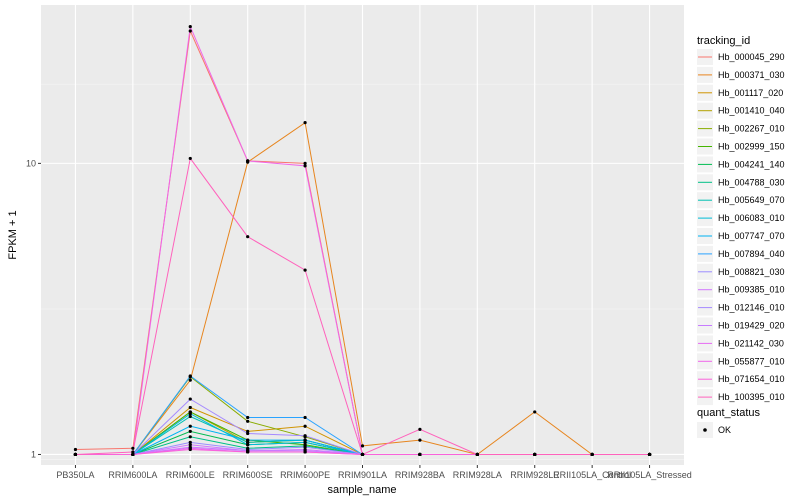 This screenshot has width=800, height=500. What do you see at coordinates (751, 379) in the screenshot?
I see `legend-label: Hb_071654_010` at bounding box center [751, 379].